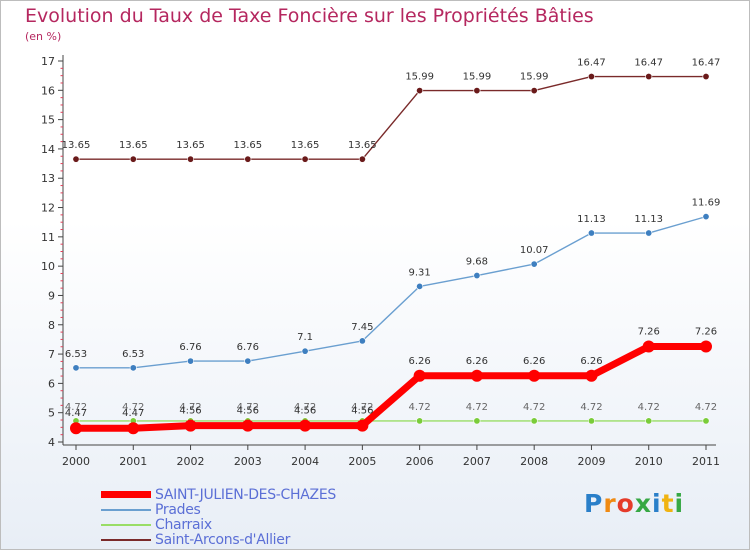  I want to click on y-tick-label: 5, so click(51, 413).